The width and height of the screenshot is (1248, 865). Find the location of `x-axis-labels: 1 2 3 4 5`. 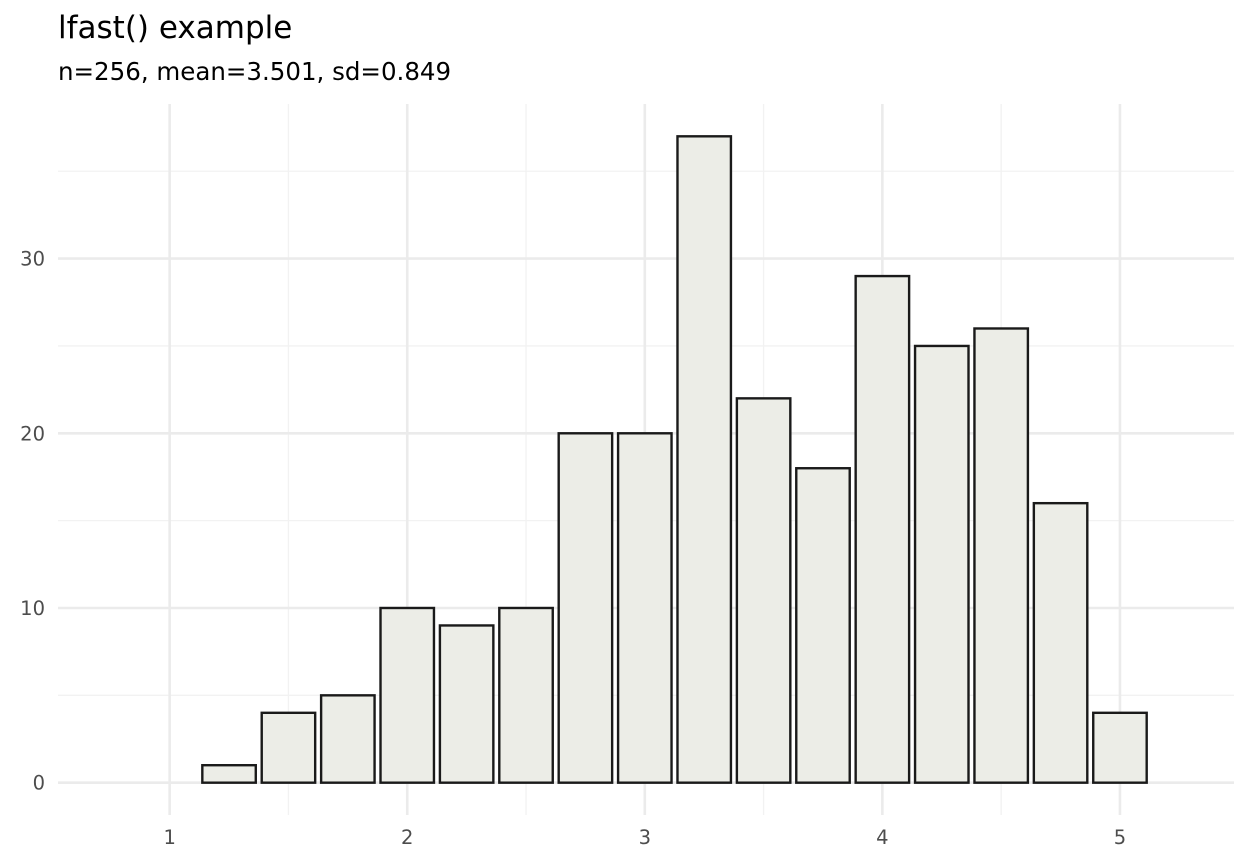

x-axis-labels: 1 2 3 4 5 is located at coordinates (644, 837).